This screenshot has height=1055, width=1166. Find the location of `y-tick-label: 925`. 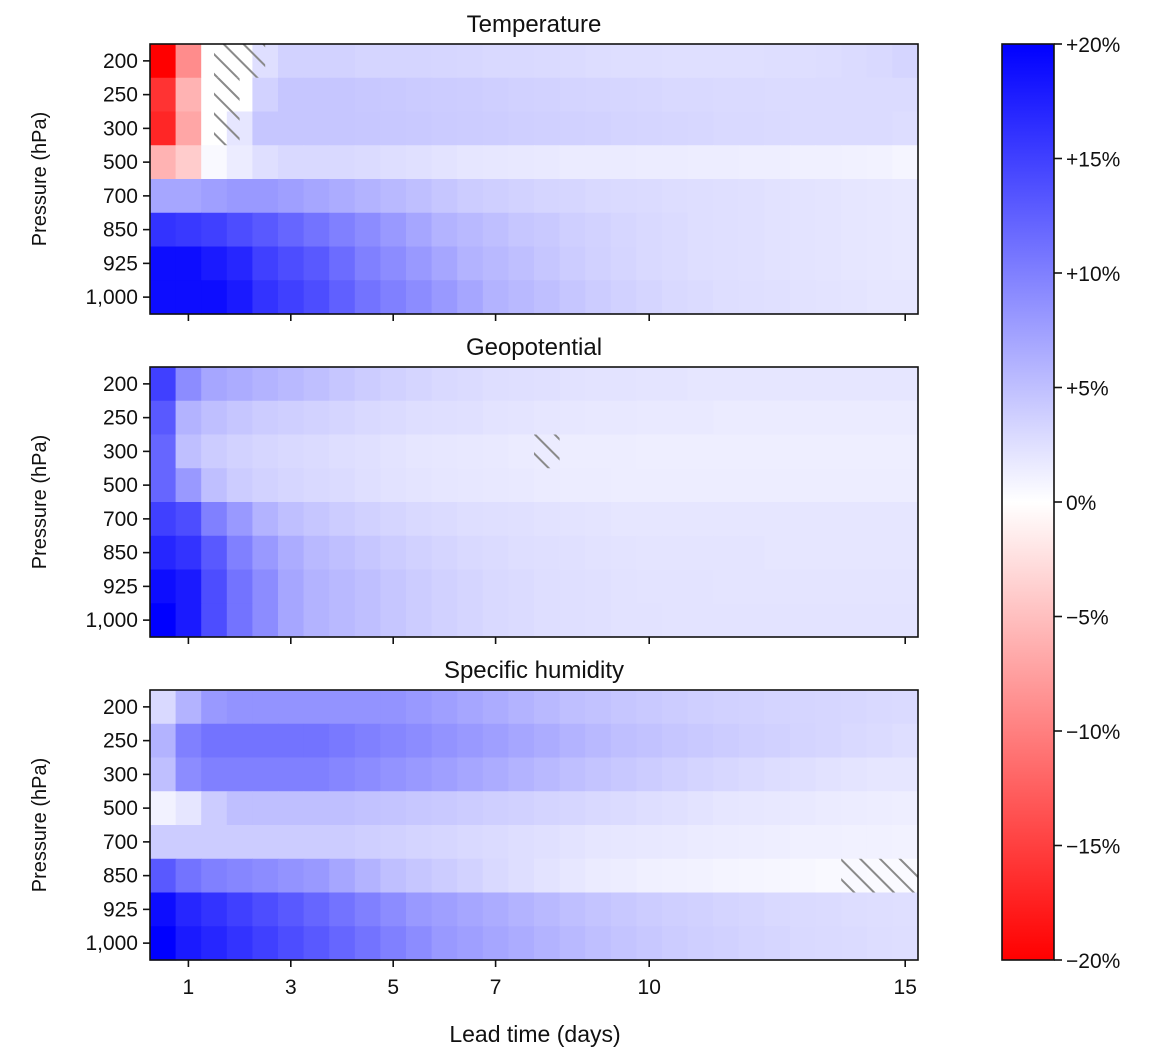

y-tick-label: 925 is located at coordinates (120, 909).